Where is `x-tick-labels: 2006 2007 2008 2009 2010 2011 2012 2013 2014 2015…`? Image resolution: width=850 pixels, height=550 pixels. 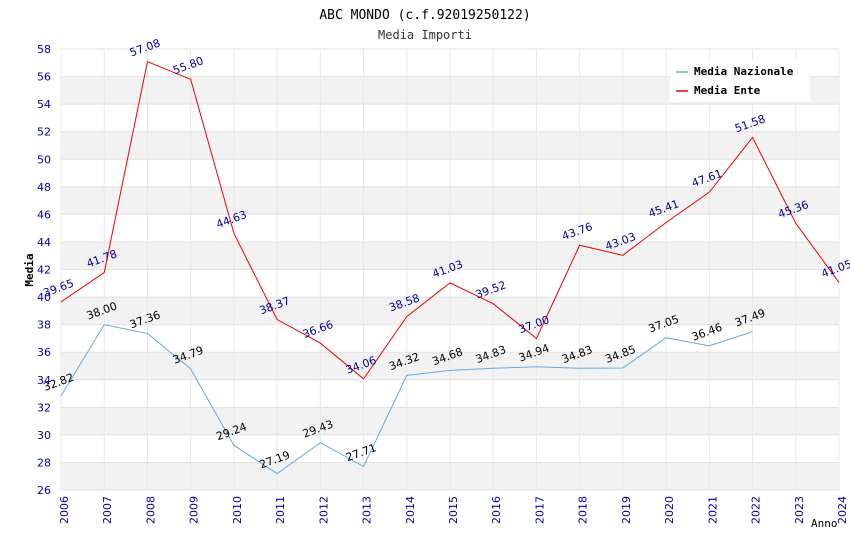
x-tick-labels: 2006 2007 2008 2009 2010 2011 2012 2013 2014 2015… is located at coordinates (453, 510).